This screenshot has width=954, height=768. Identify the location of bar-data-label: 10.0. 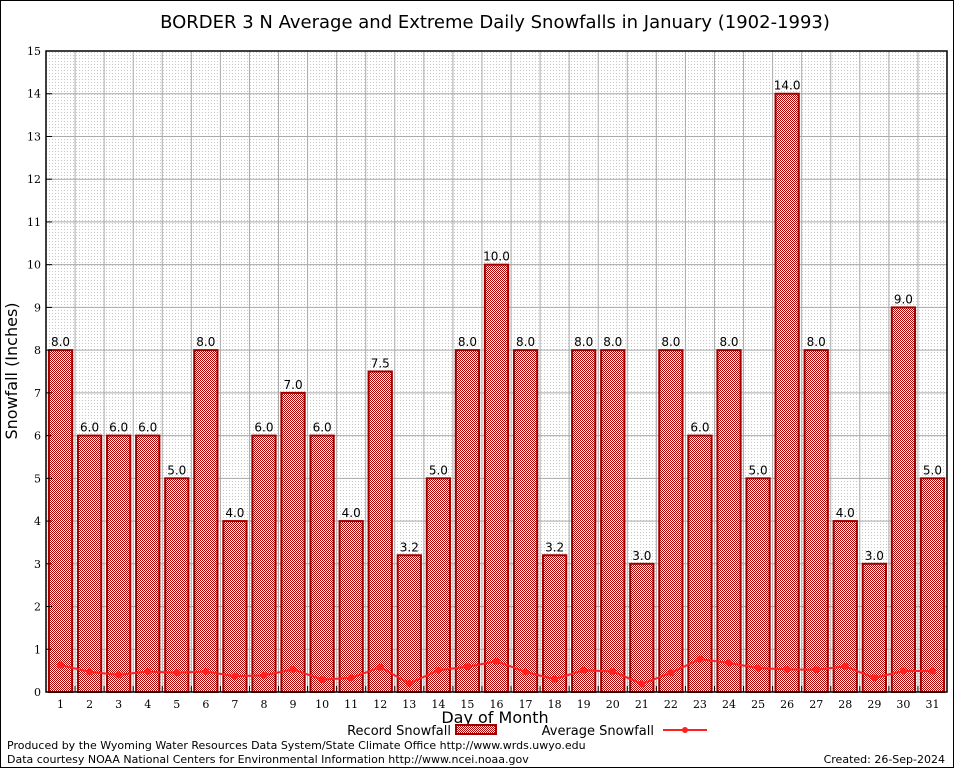
(496, 257).